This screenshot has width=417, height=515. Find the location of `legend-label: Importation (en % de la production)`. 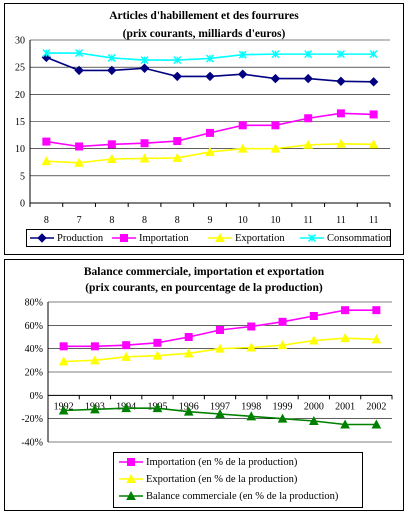

legend-label: Importation (en % de la production) is located at coordinates (222, 462).